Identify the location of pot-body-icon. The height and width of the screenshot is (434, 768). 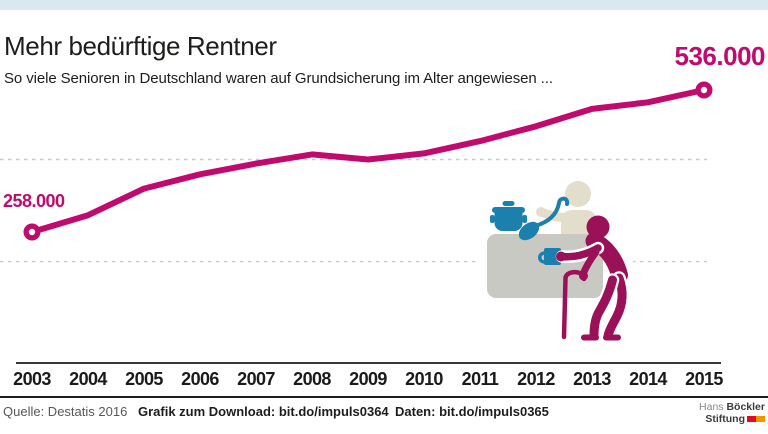
(508, 222).